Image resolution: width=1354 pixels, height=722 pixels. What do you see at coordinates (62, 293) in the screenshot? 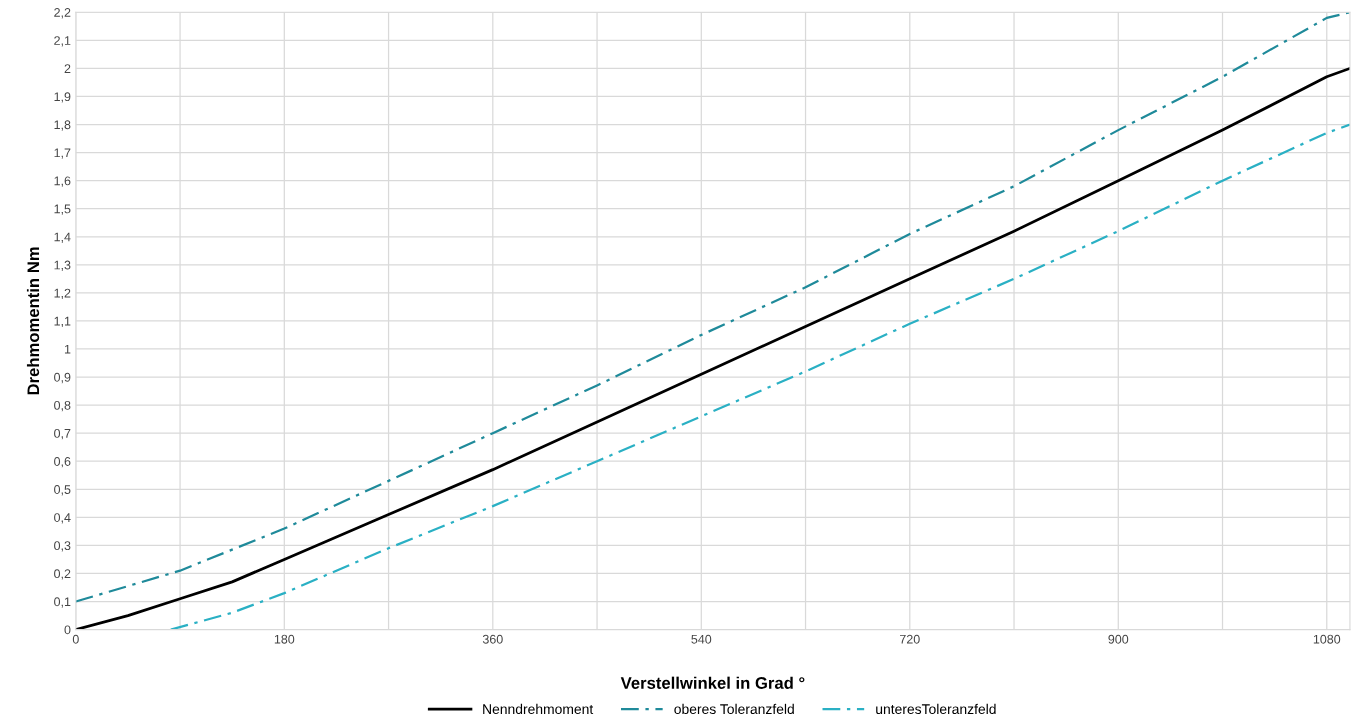
I see `y-tick-label: 1,2` at bounding box center [62, 293].